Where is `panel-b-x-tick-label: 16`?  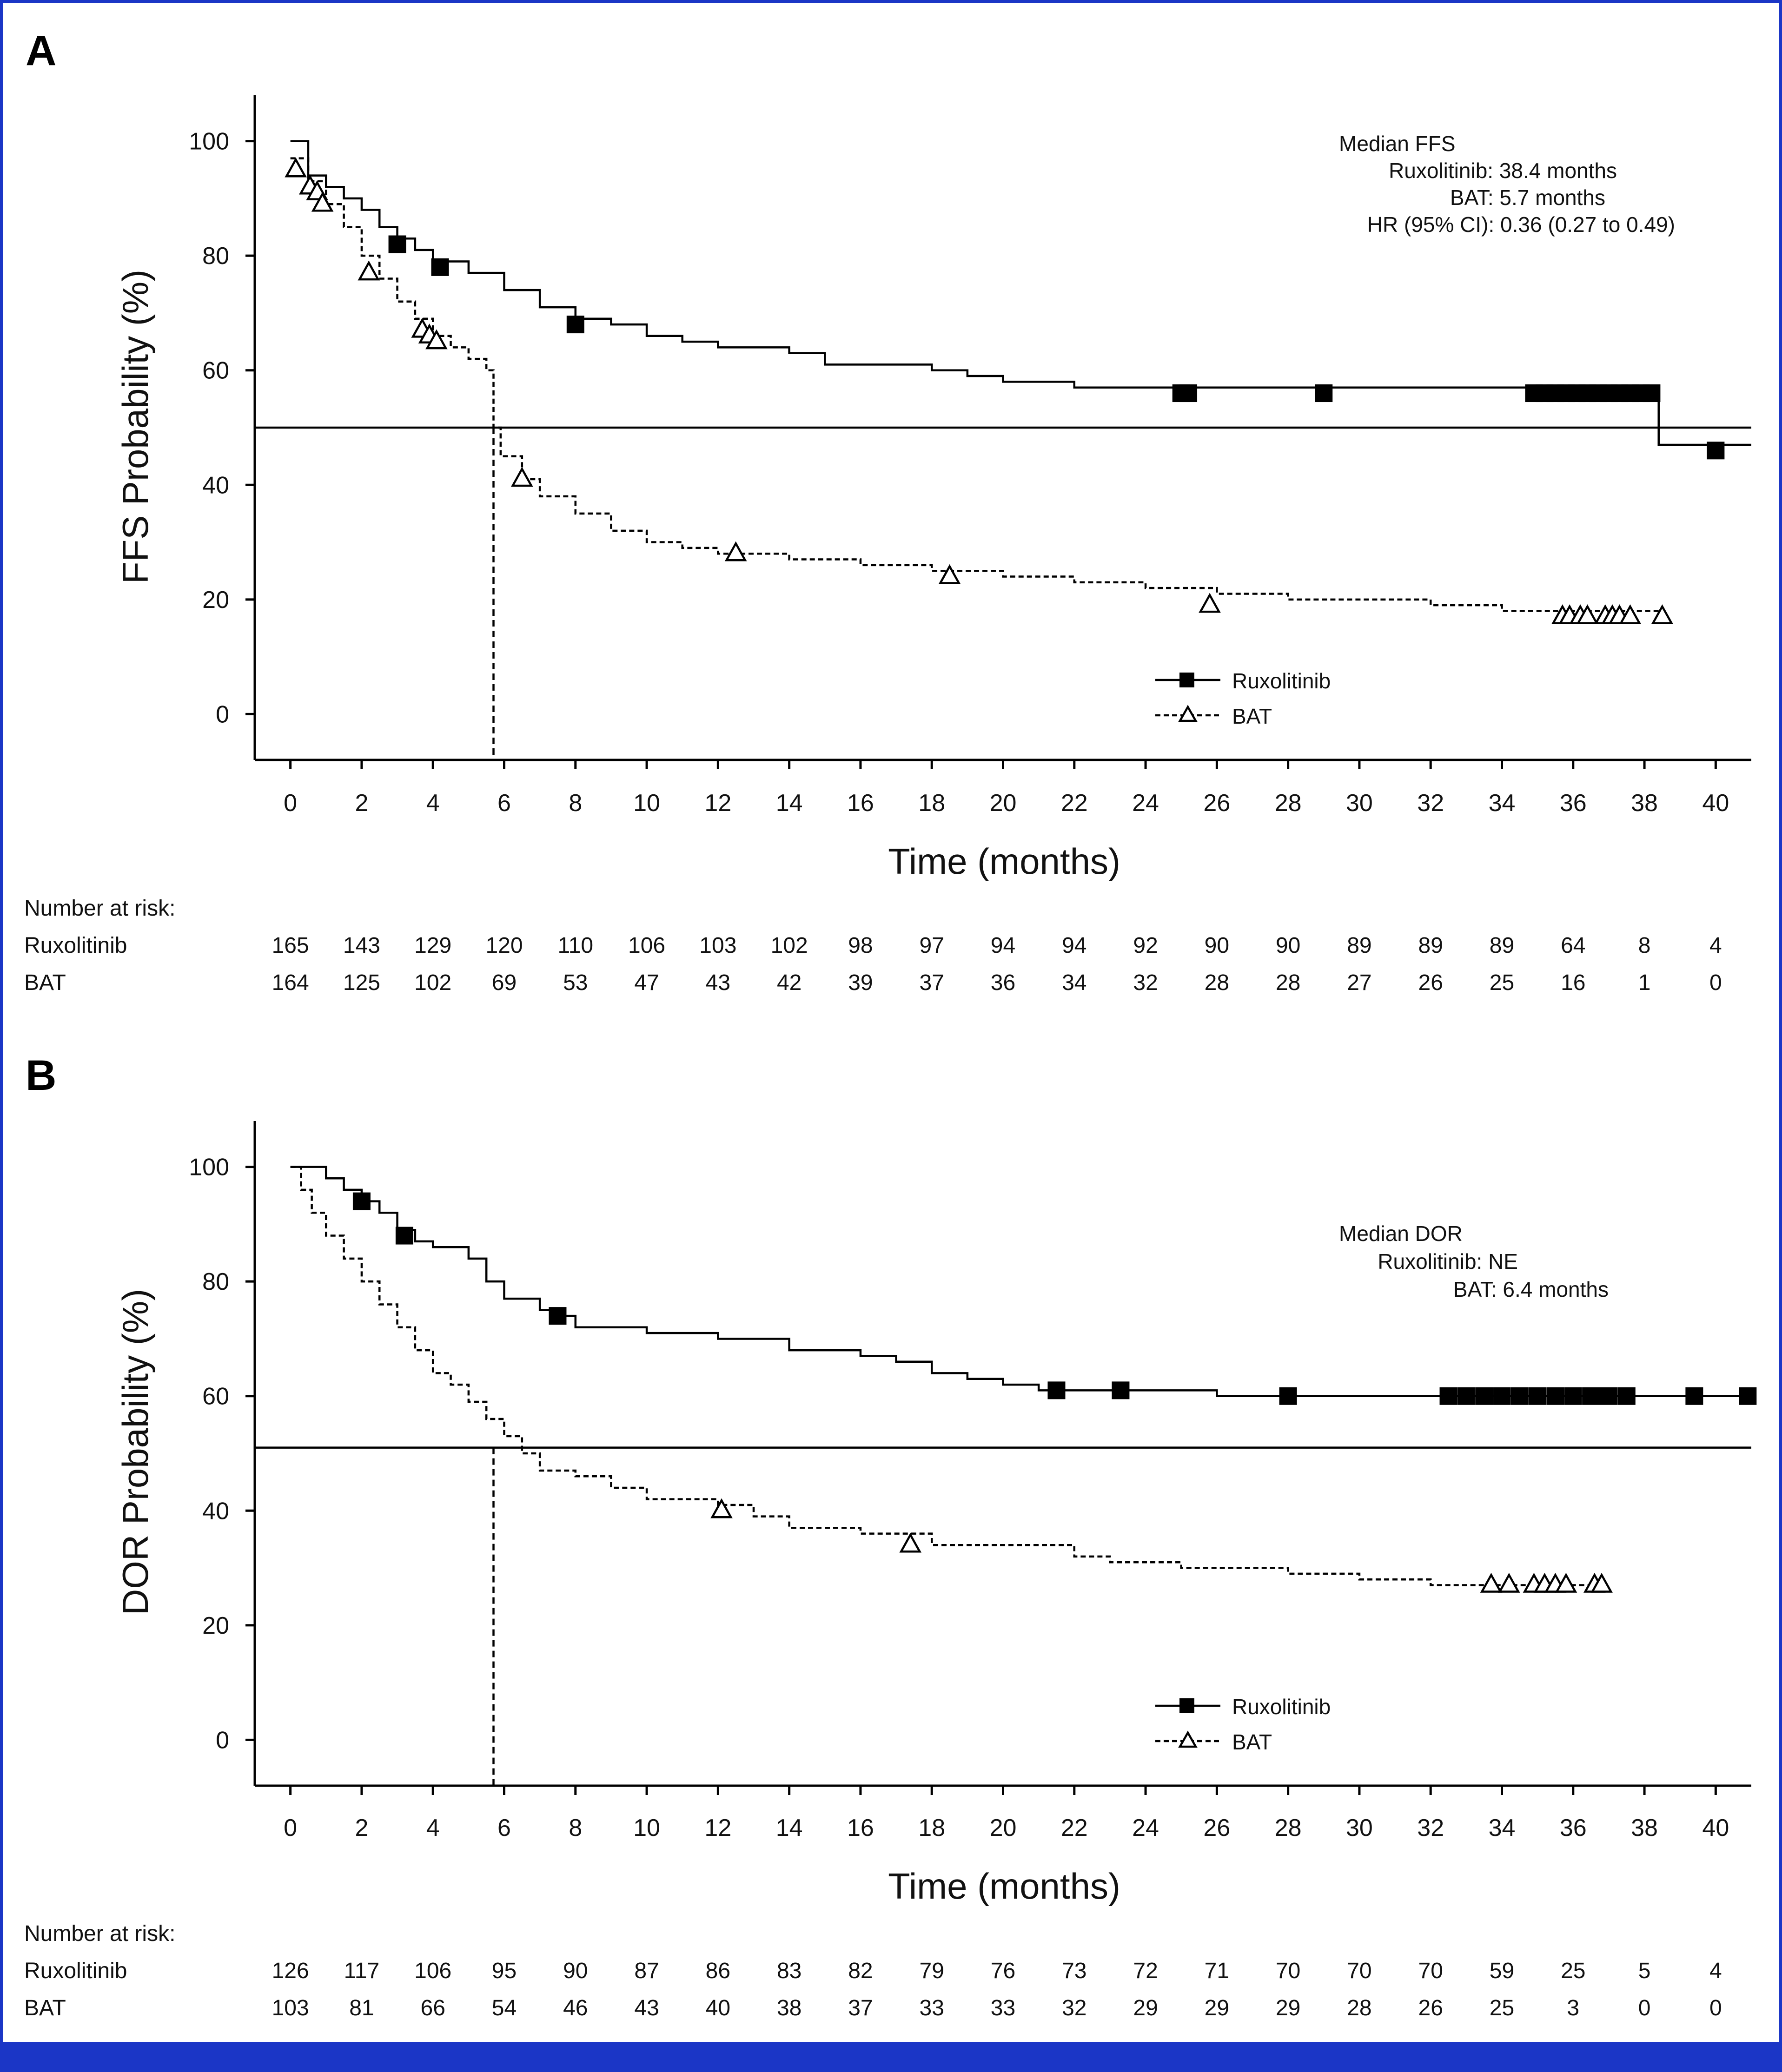 panel-b-x-tick-label: 16 is located at coordinates (861, 1828).